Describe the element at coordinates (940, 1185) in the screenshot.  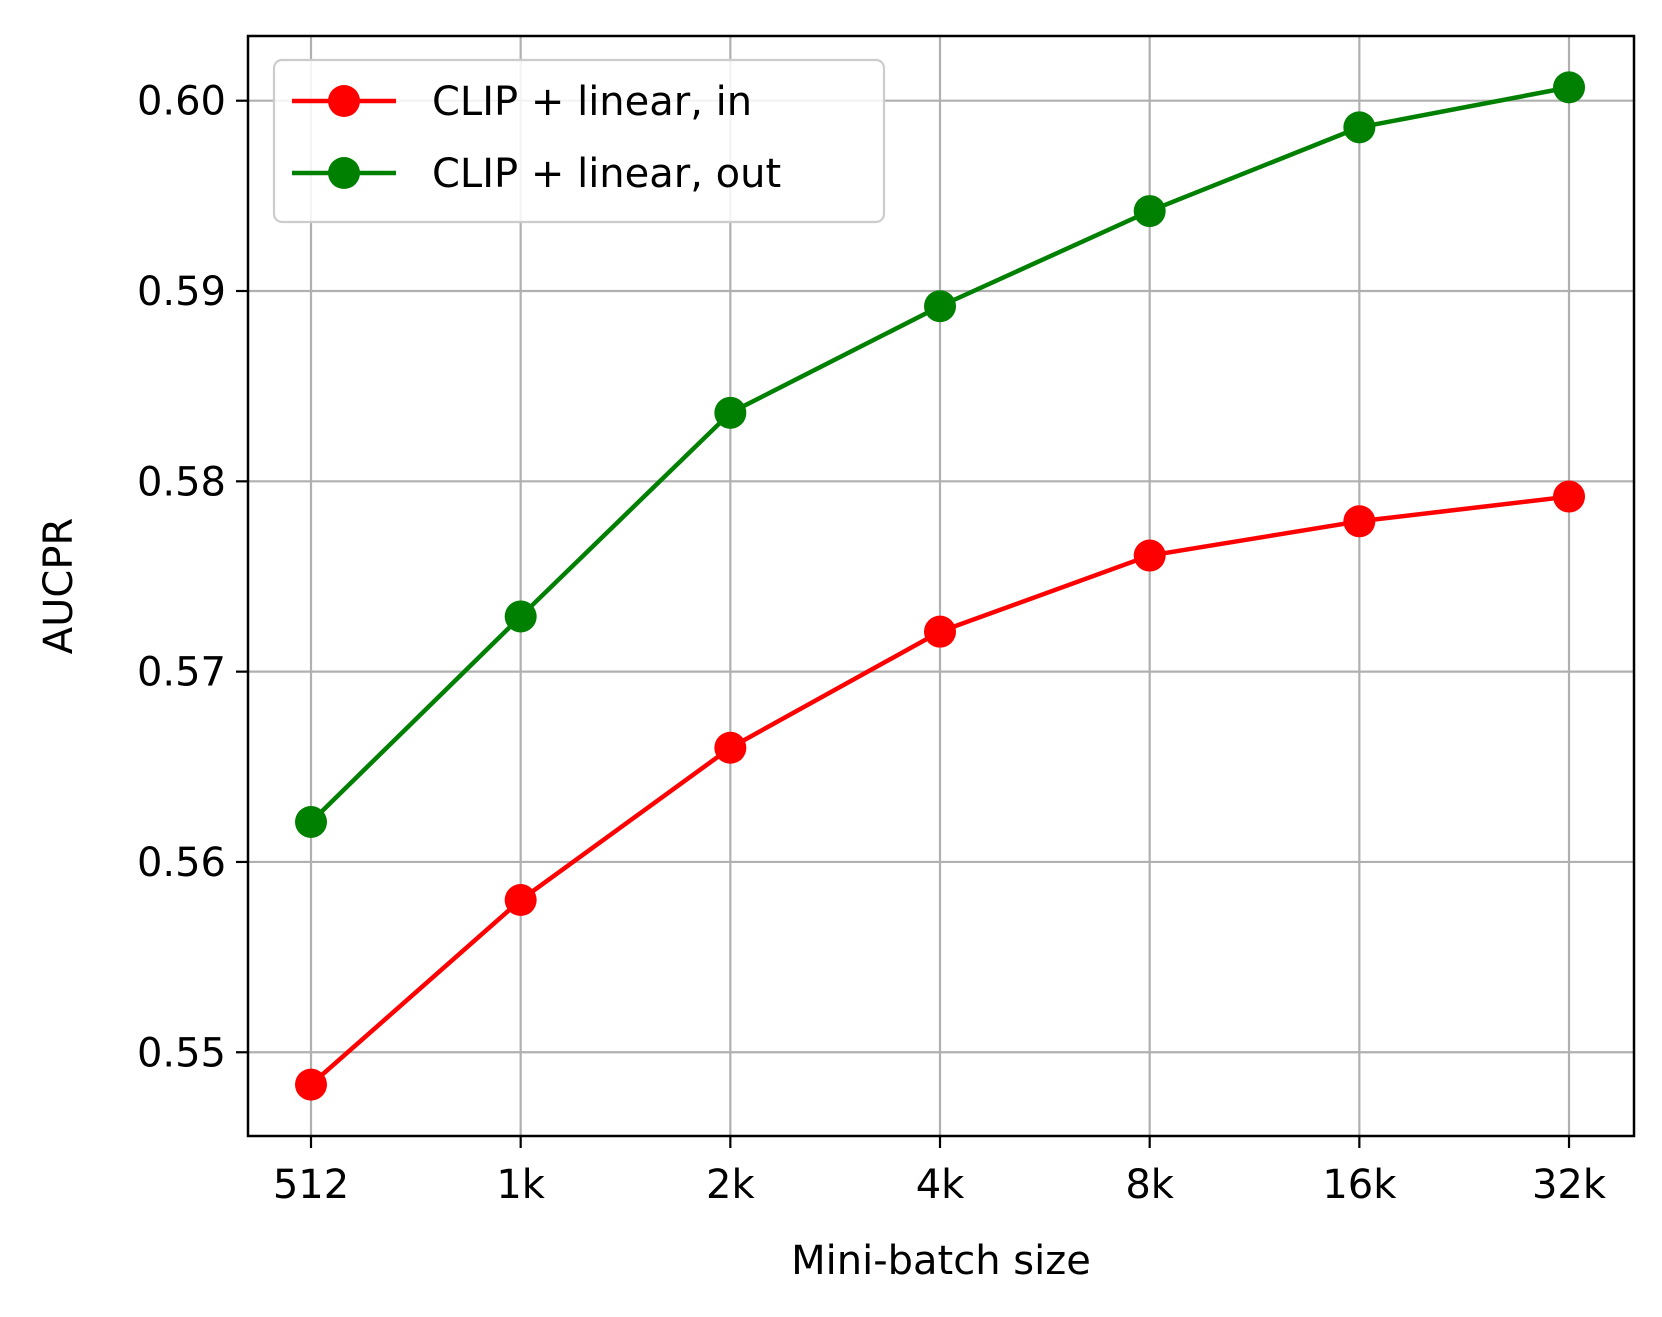
I see `x-tick-label: 4k` at that location.